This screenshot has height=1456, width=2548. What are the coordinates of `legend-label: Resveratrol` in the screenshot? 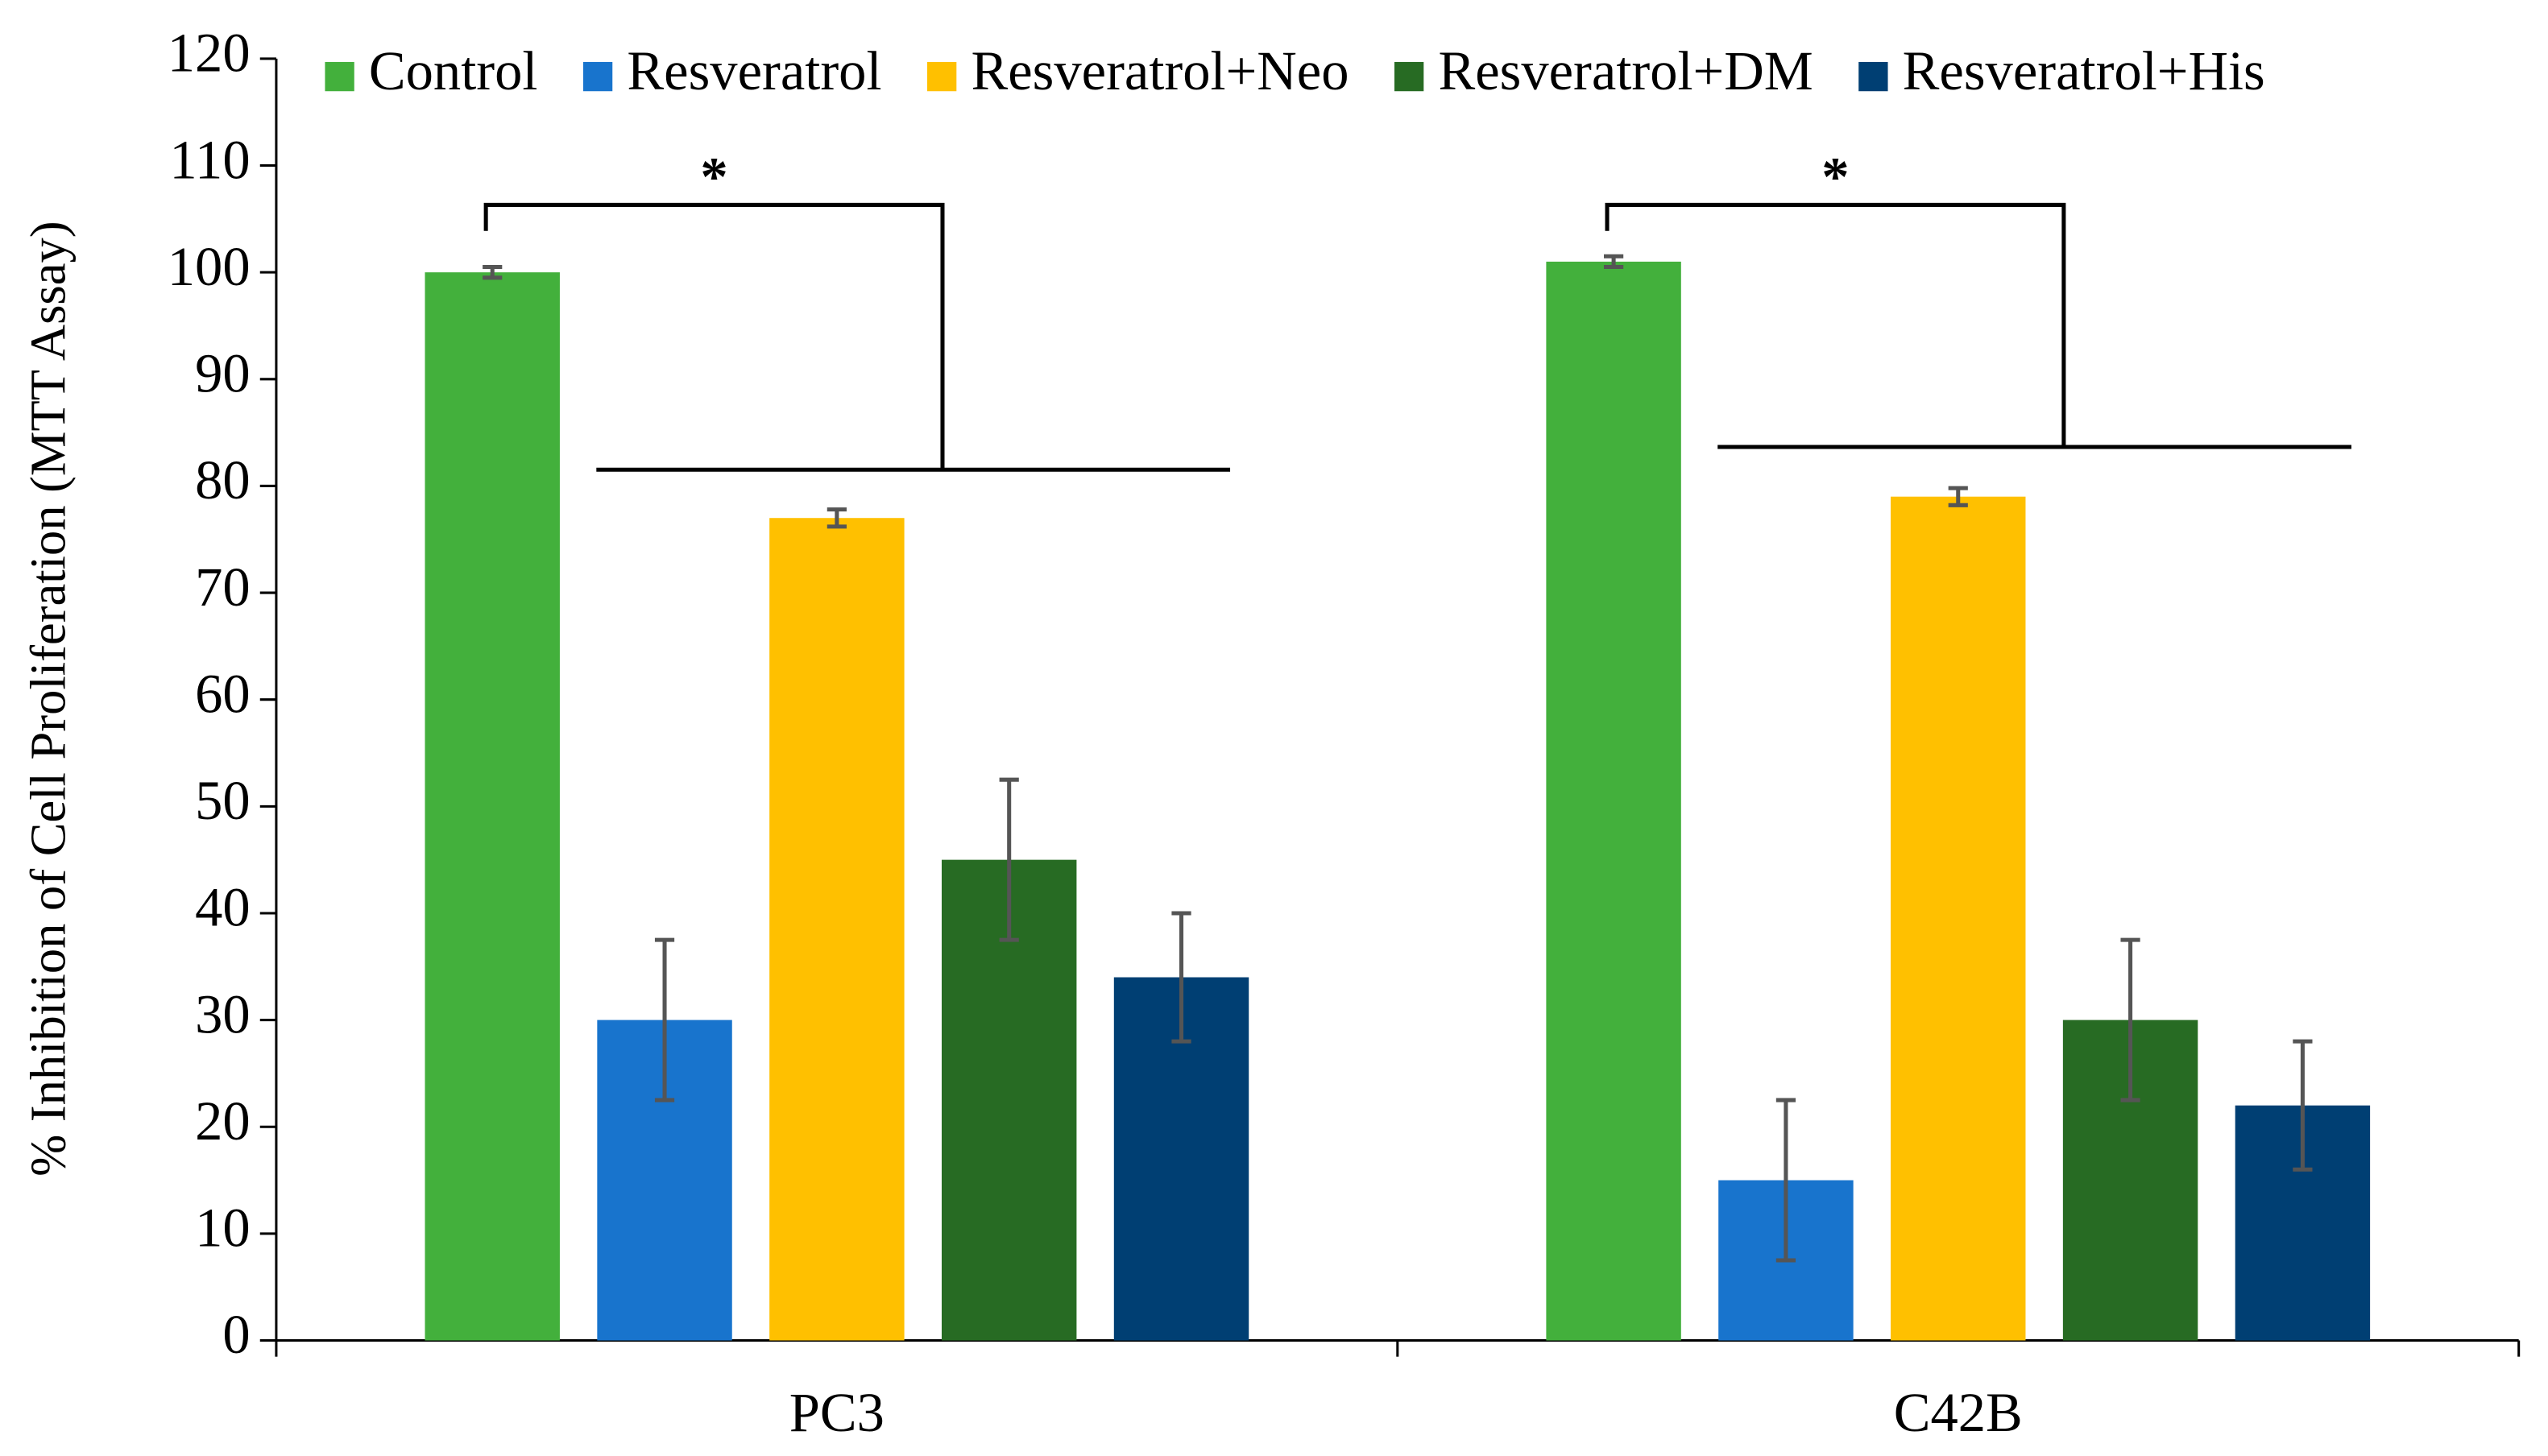 It's located at (754, 70).